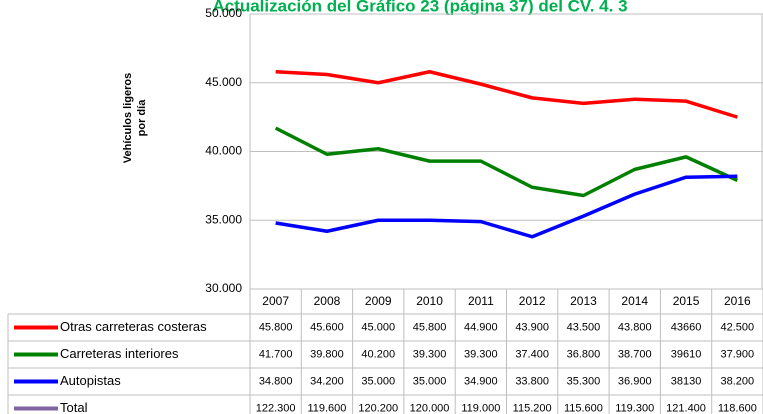 This screenshot has width=763, height=414. I want to click on x-tick-label: 2016, so click(737, 301).